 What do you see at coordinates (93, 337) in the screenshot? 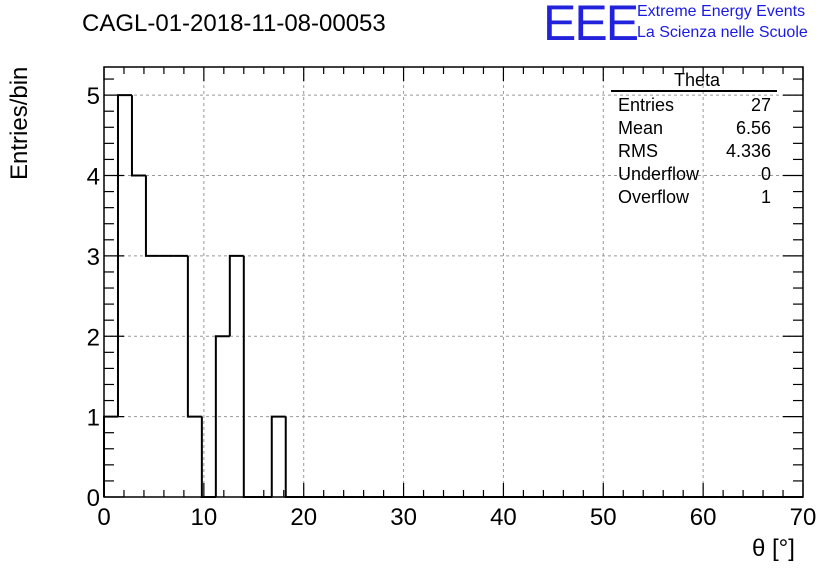
I see `y-tick-label: 2` at bounding box center [93, 337].